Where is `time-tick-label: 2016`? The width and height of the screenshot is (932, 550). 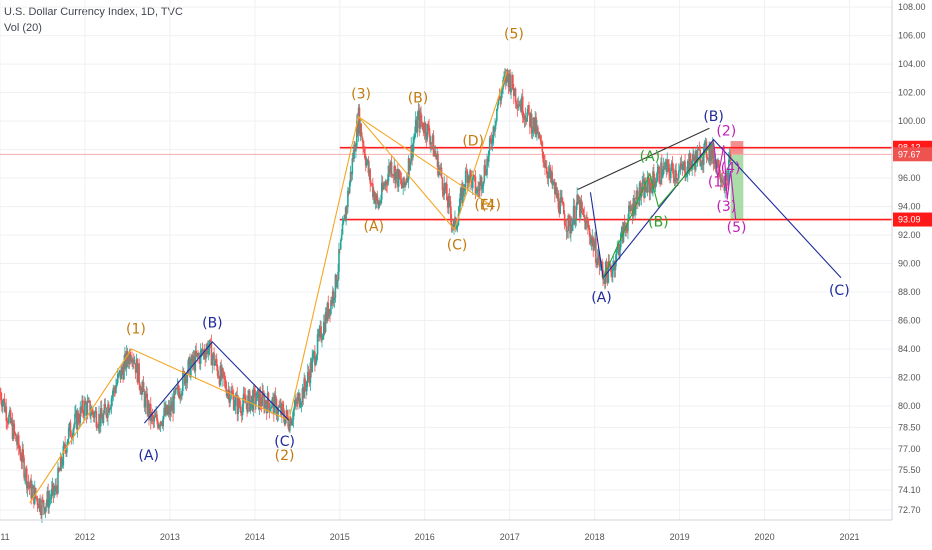 time-tick-label: 2016 is located at coordinates (425, 537).